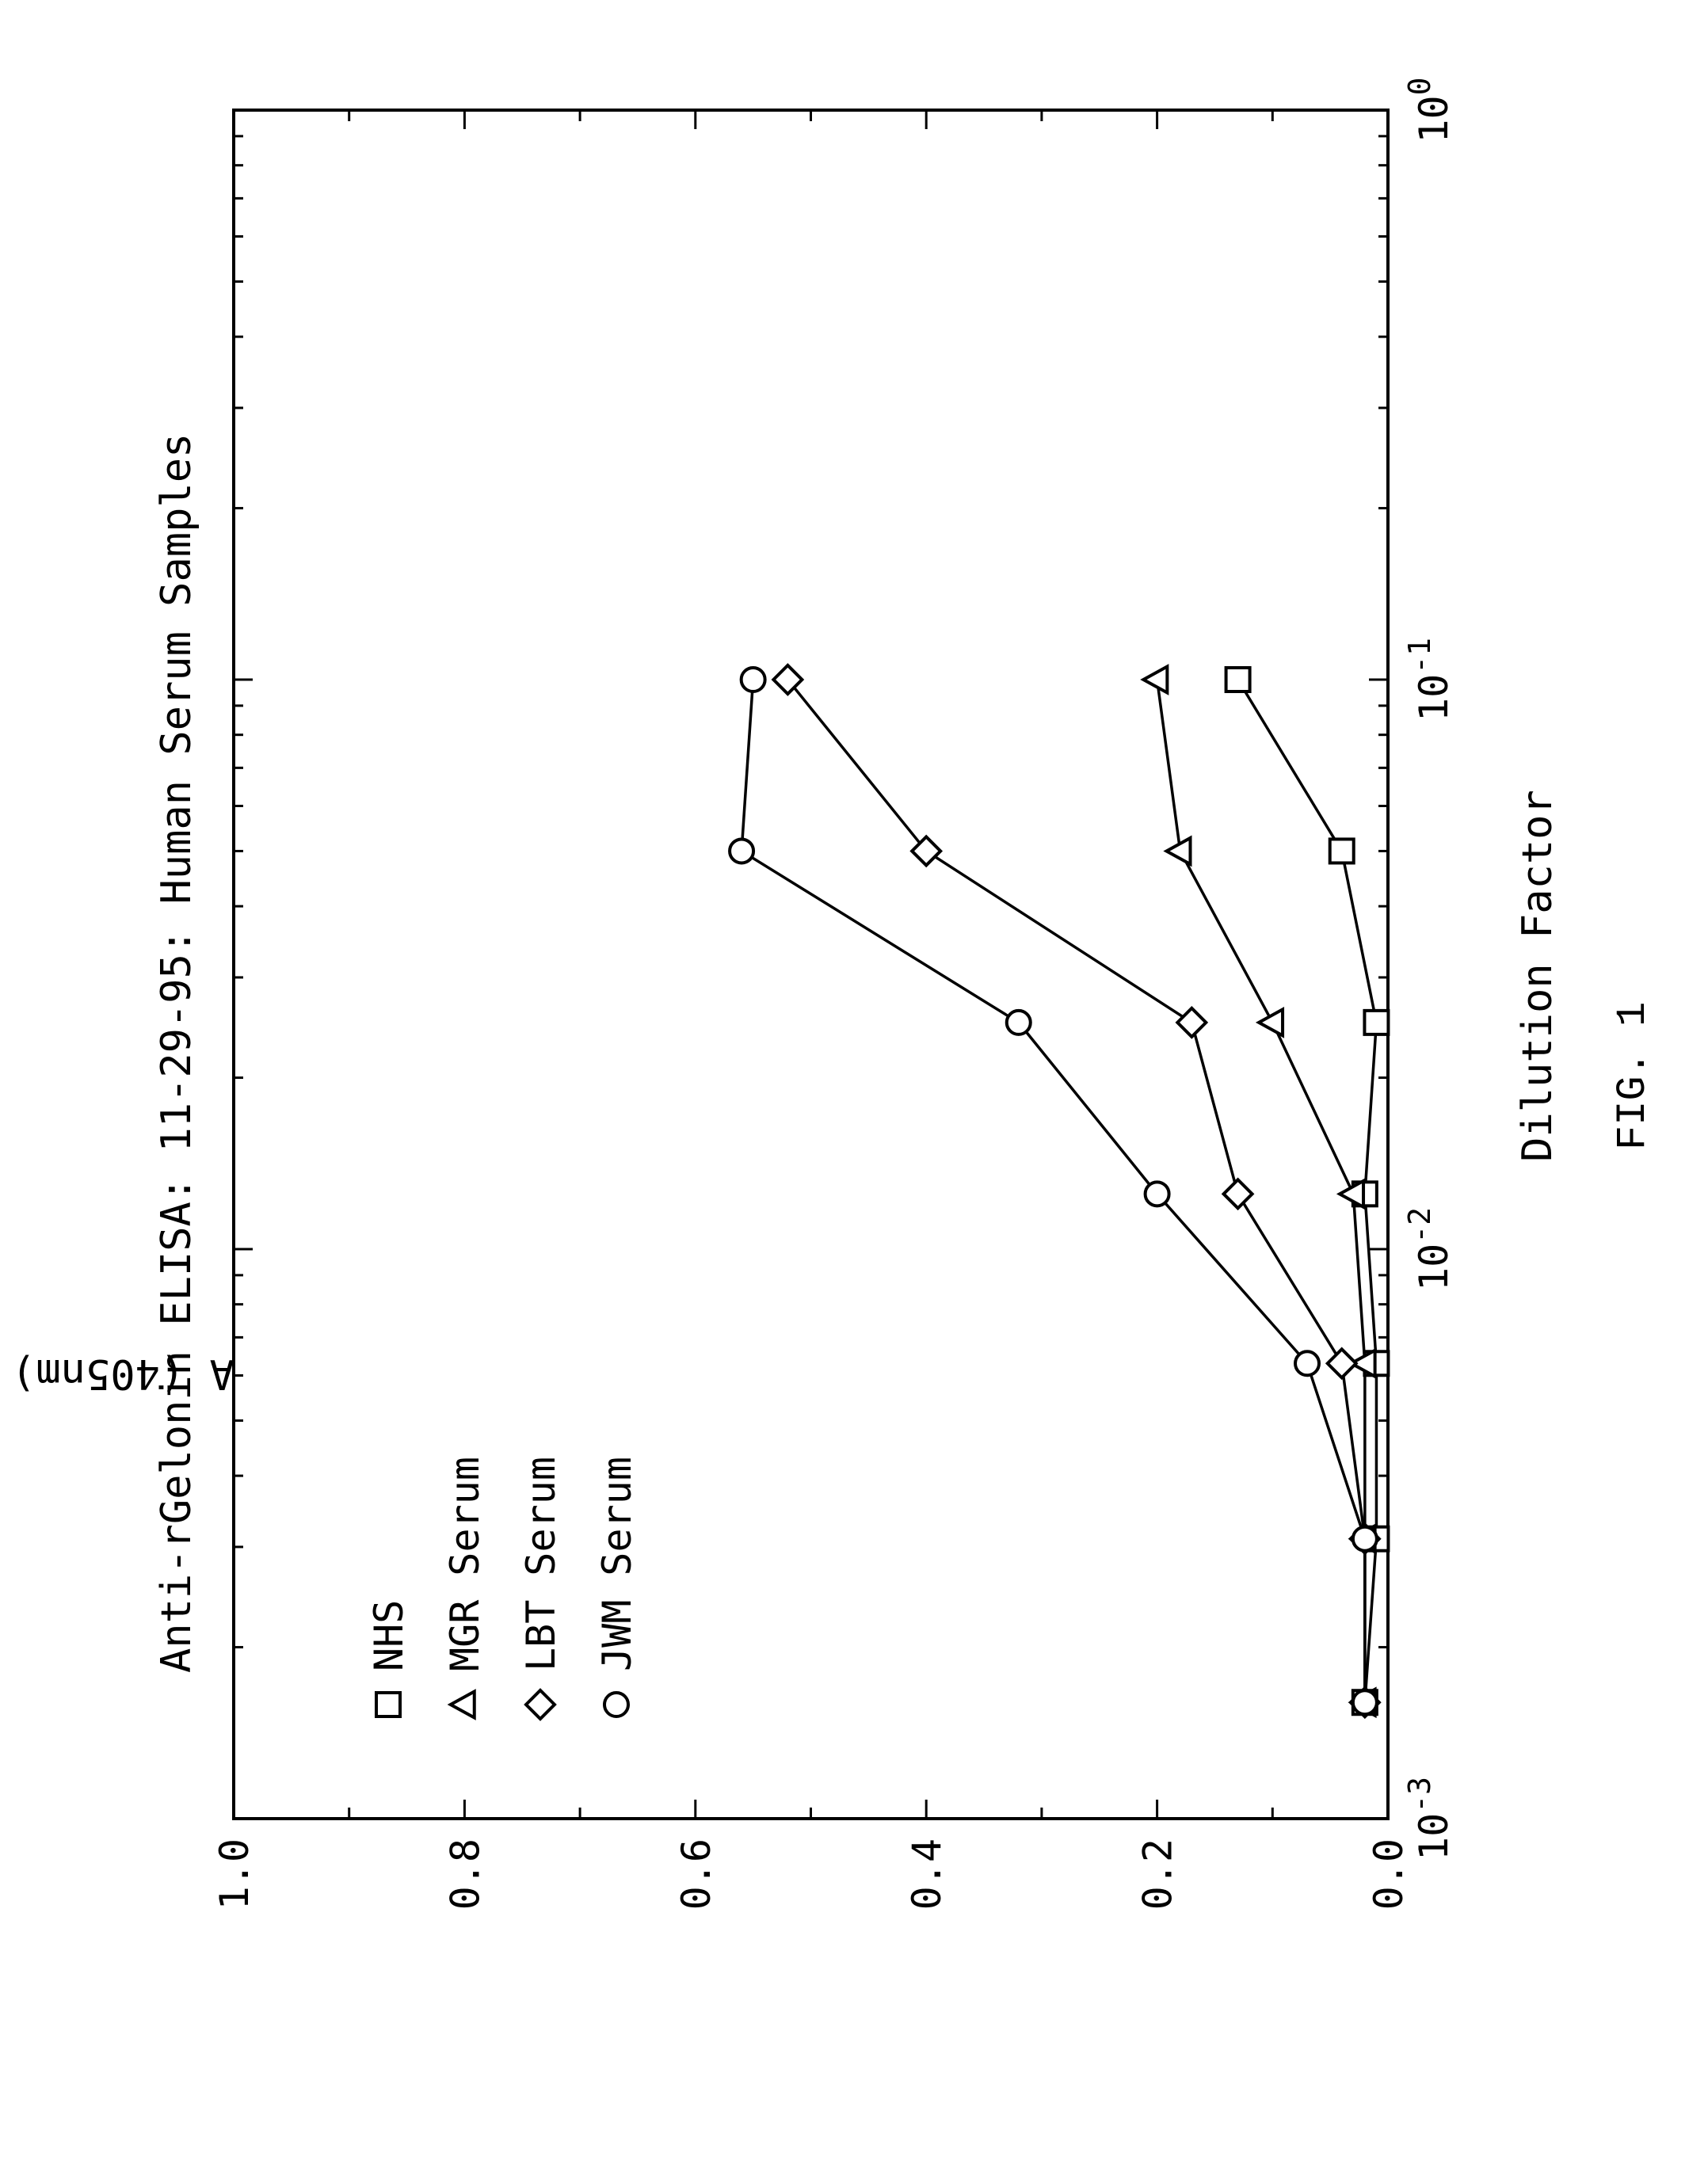  Describe the element at coordinates (541, 1564) in the screenshot. I see `legend-label: LBT Serum` at that location.